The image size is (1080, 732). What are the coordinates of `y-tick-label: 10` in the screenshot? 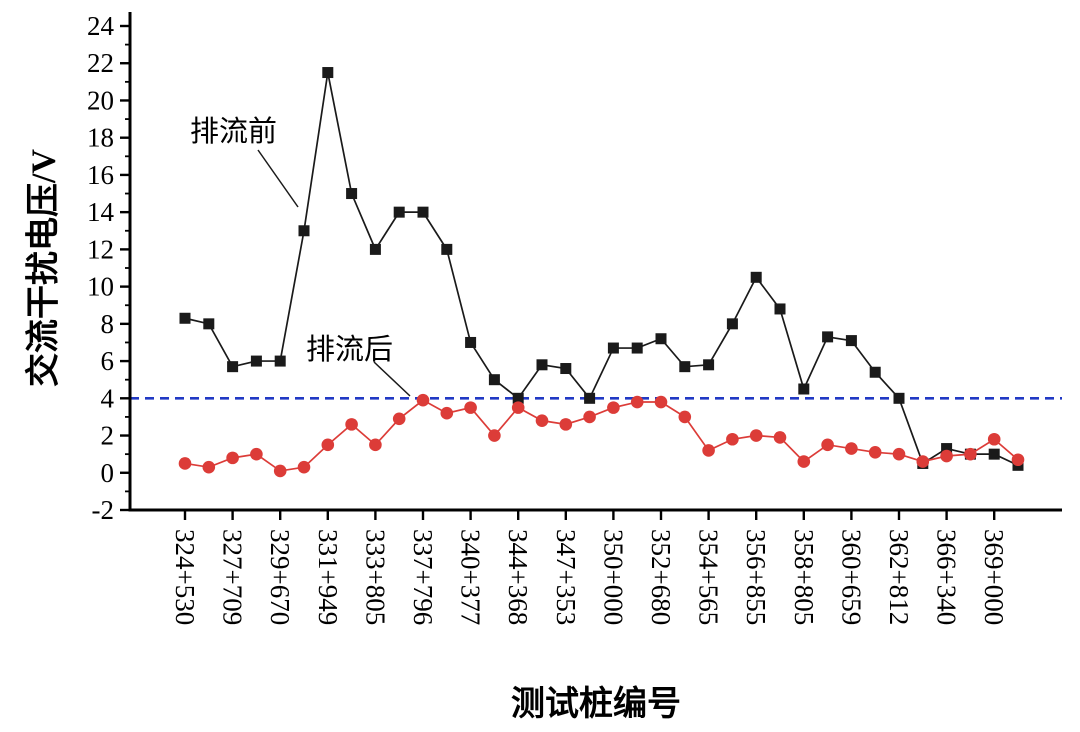 It's located at (100, 287).